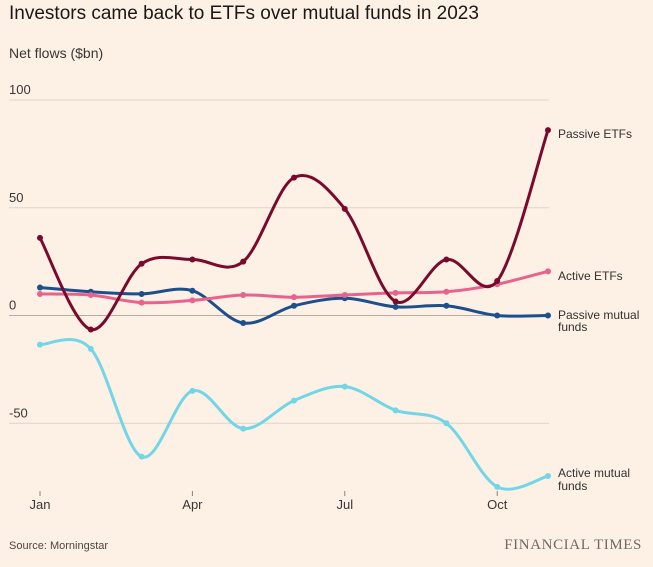 The width and height of the screenshot is (653, 567). What do you see at coordinates (497, 504) in the screenshot?
I see `x-tick-label: Oct` at bounding box center [497, 504].